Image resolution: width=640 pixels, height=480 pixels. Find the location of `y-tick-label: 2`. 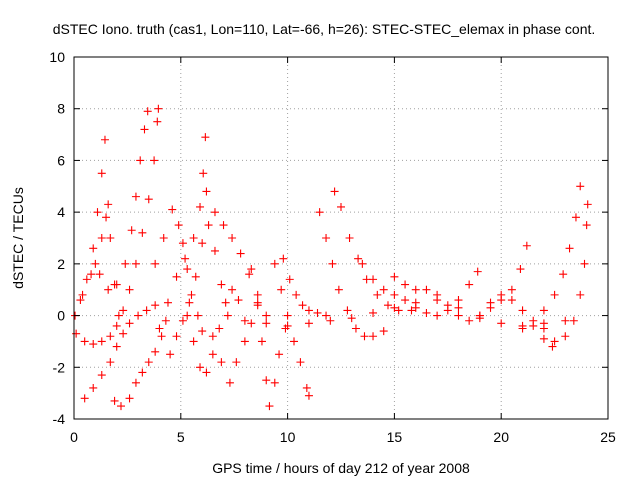

y-tick-label: 2 is located at coordinates (61, 264).